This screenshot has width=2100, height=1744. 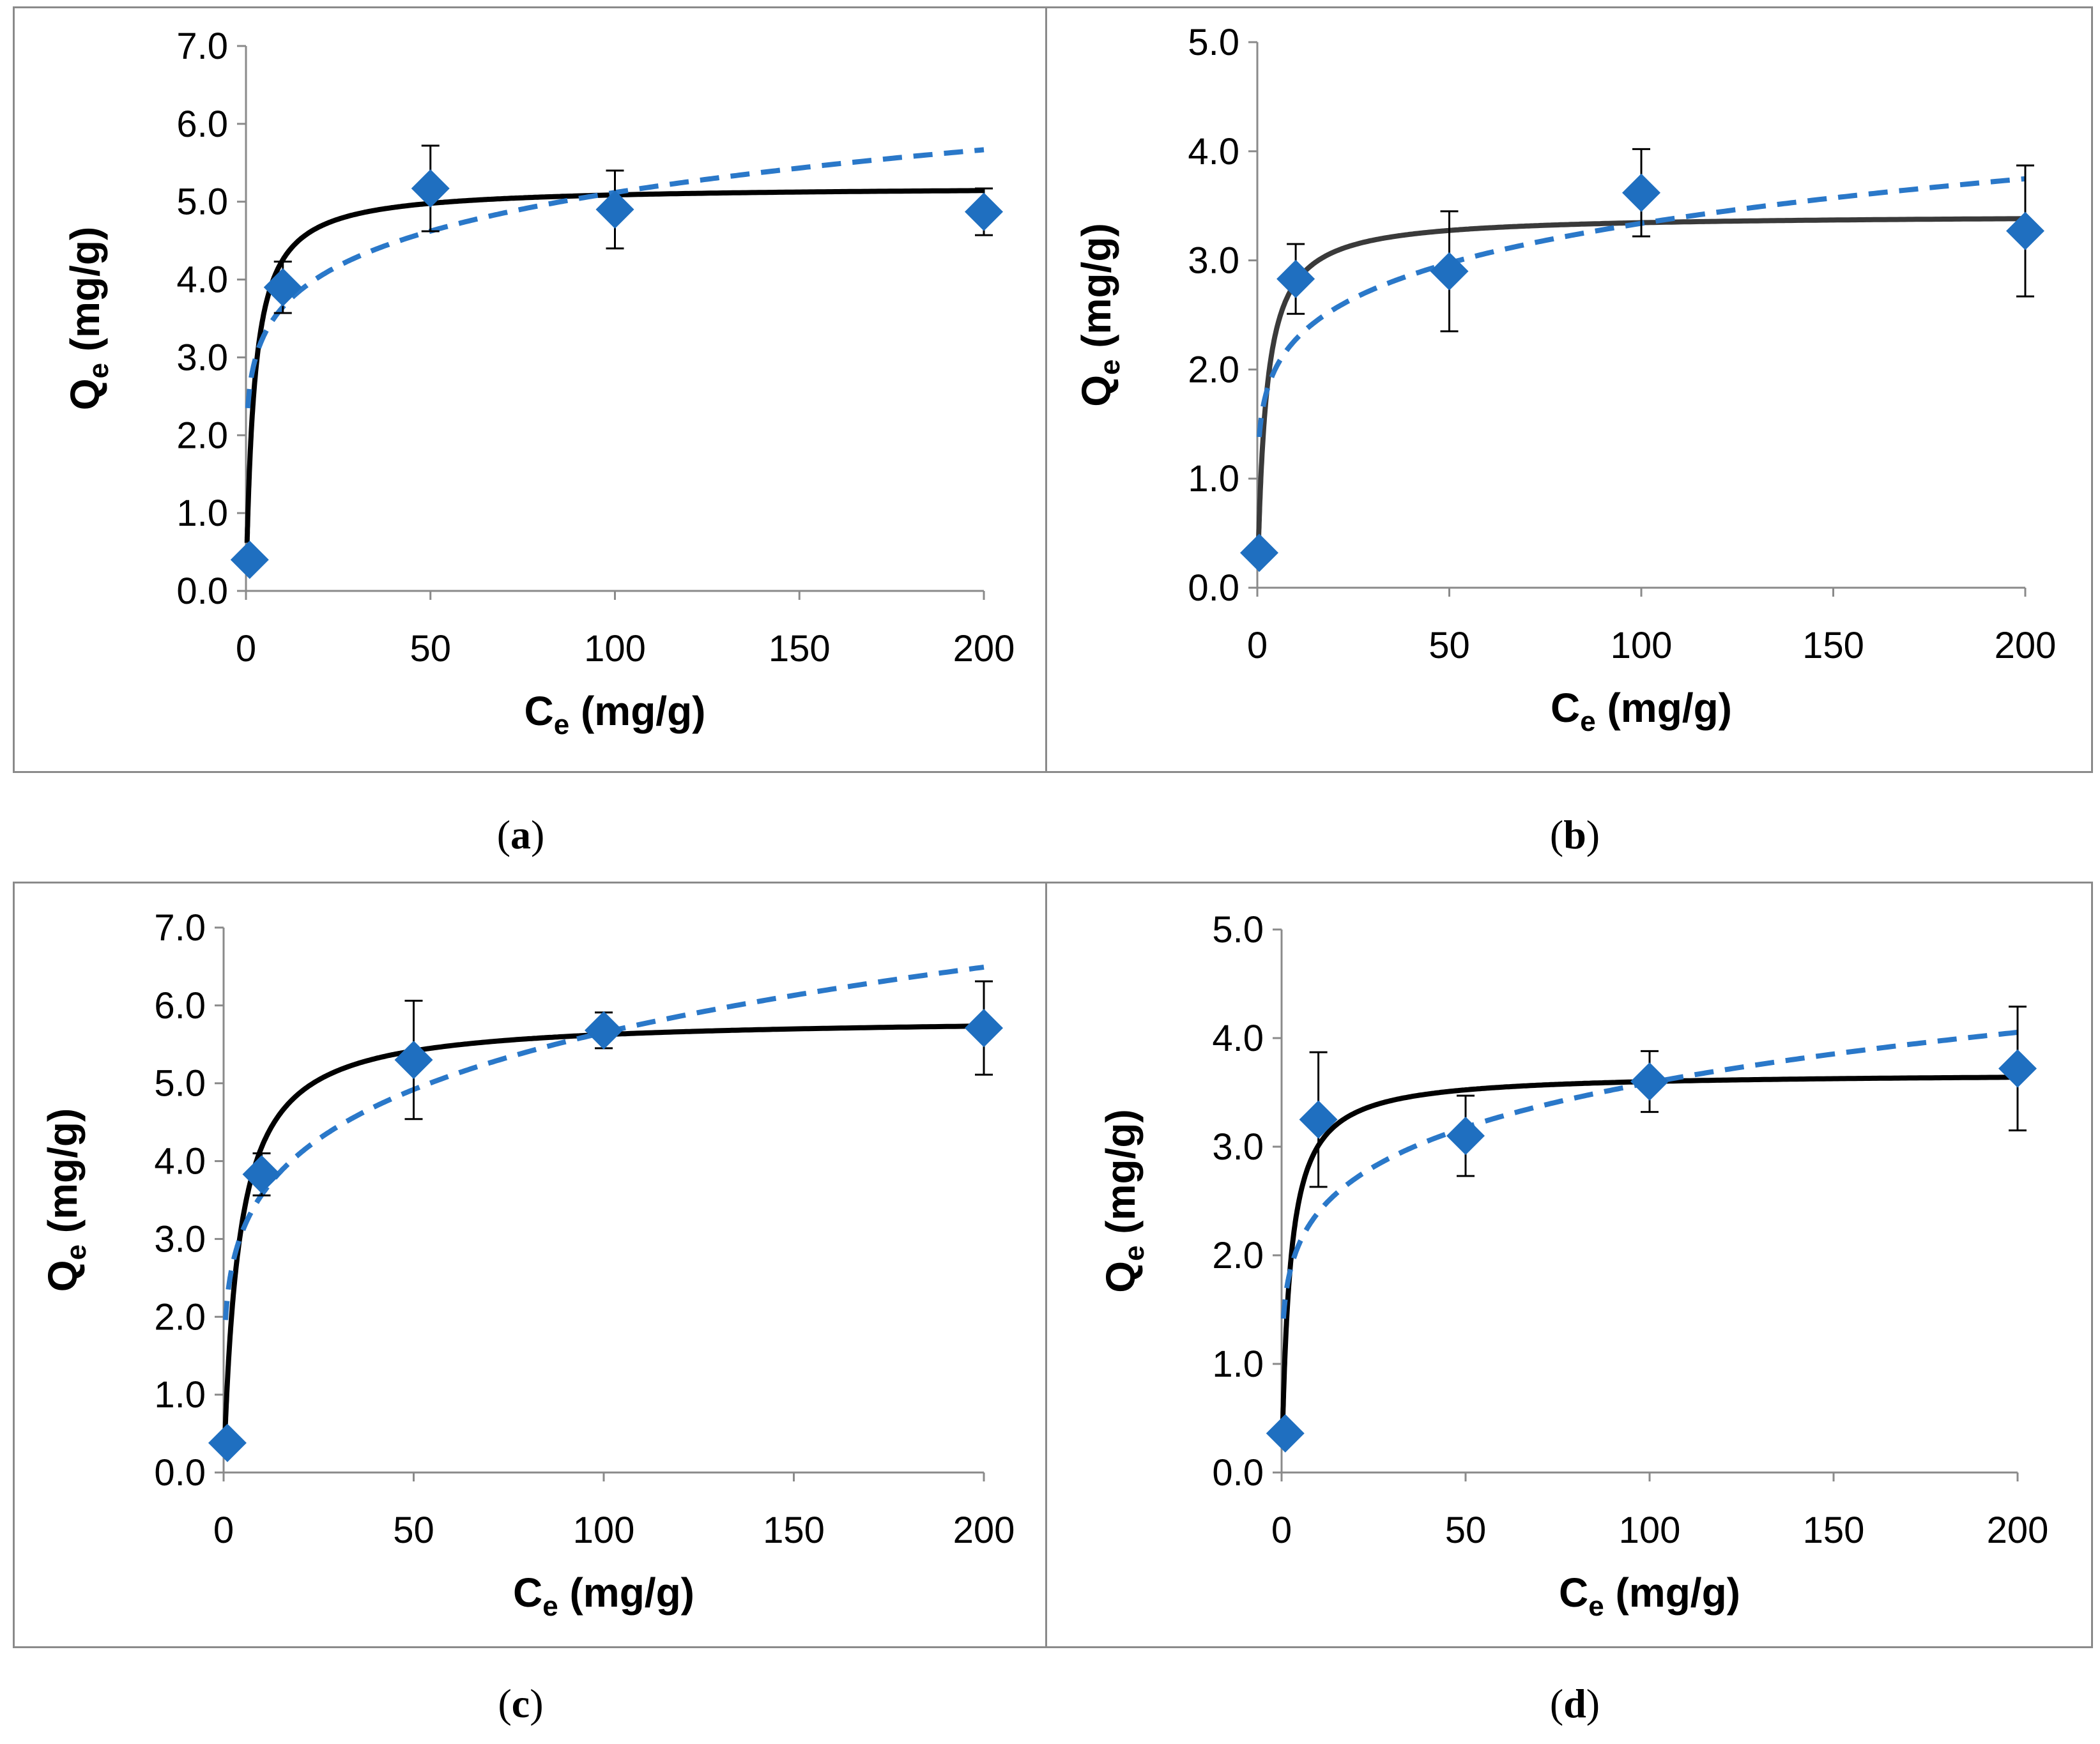 I want to click on caption-d-letter: d, so click(x=1575, y=1703).